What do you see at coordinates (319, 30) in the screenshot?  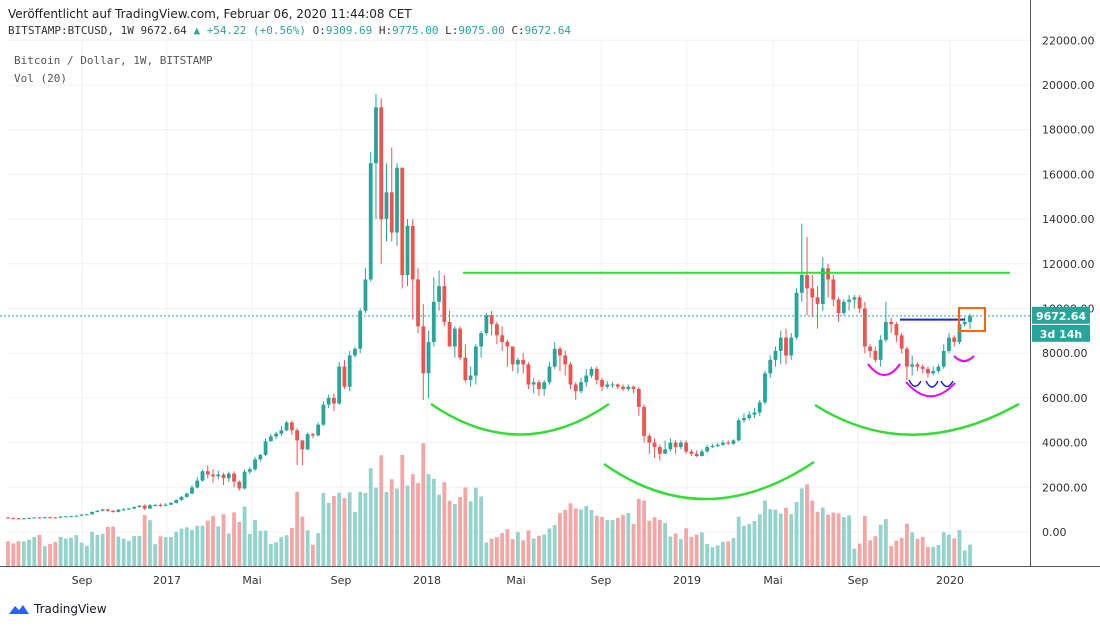 I see `open-label: O:` at bounding box center [319, 30].